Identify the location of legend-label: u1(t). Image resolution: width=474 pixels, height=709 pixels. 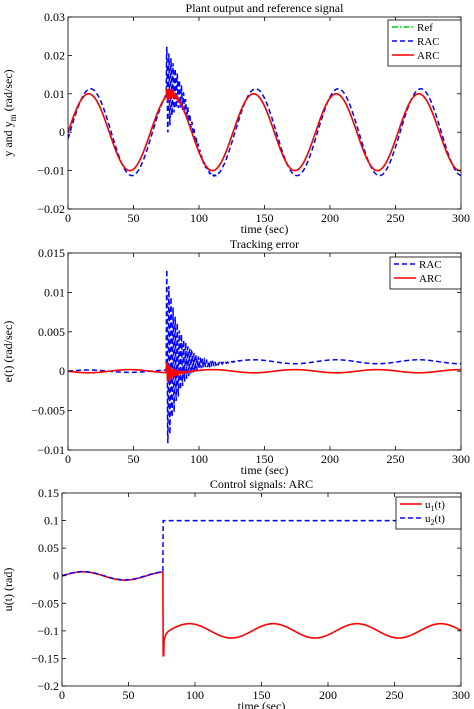
(435, 506).